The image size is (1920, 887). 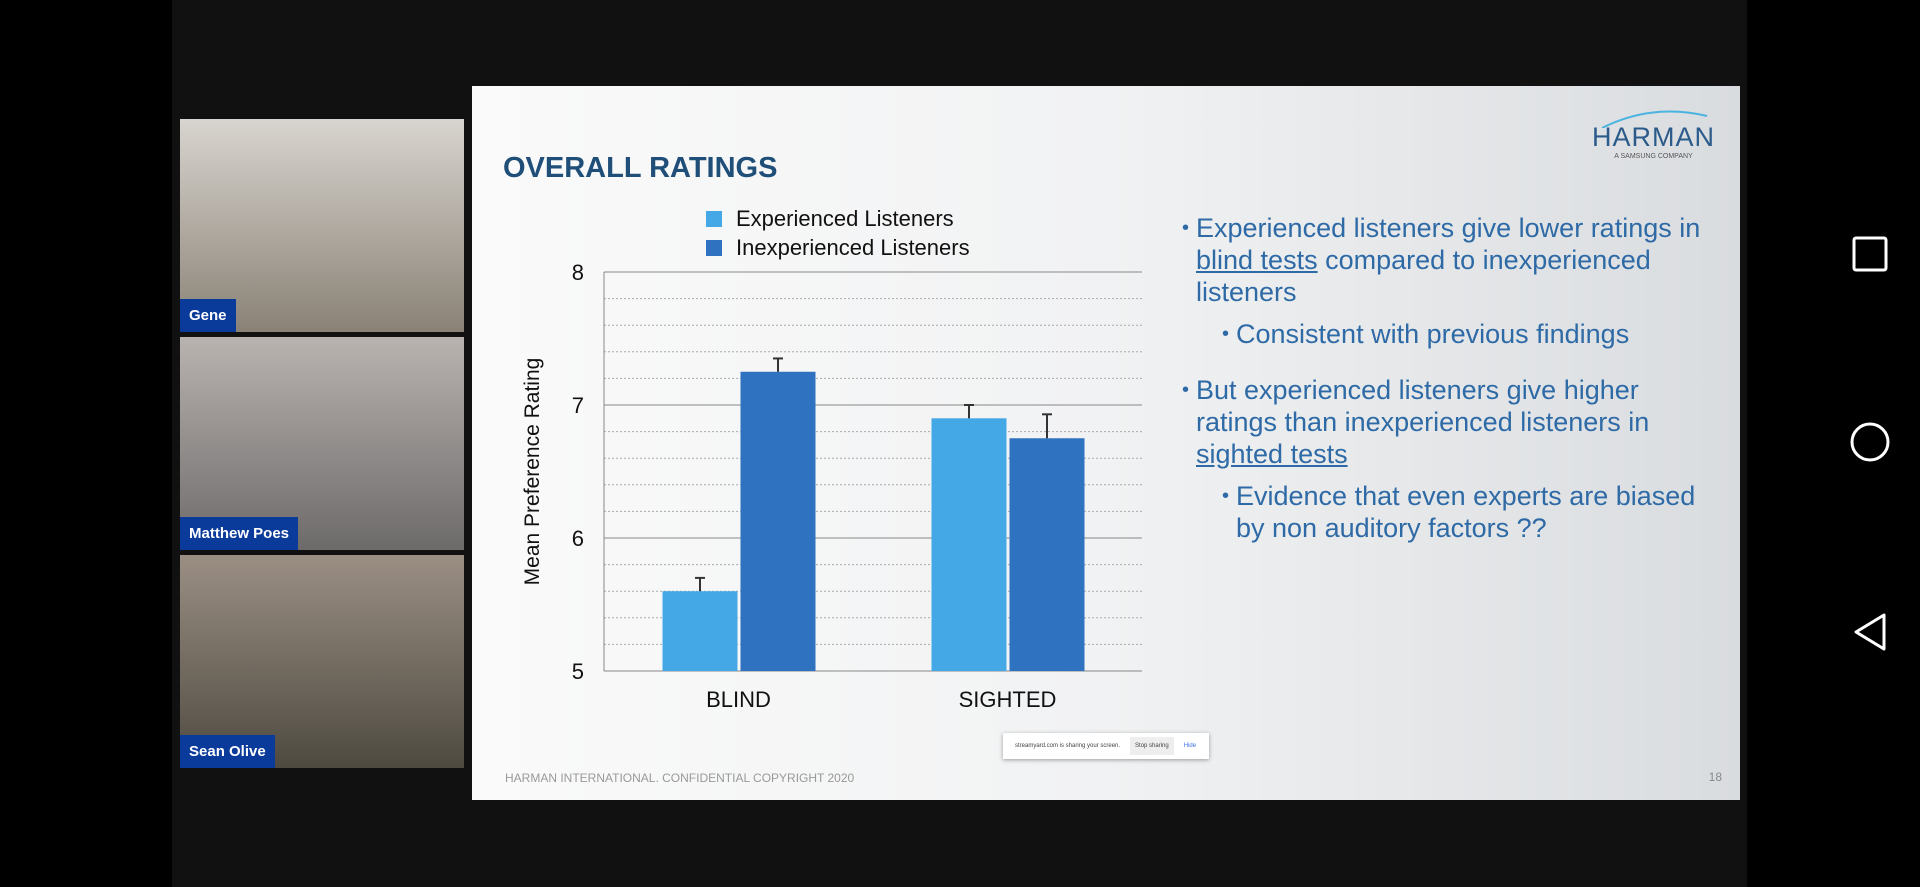 I want to click on recent-apps-button, so click(x=1870, y=254).